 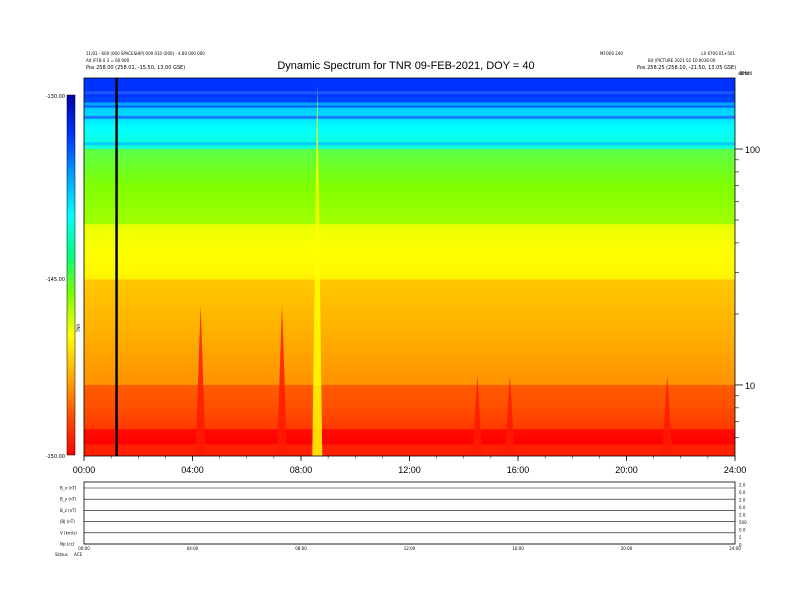 What do you see at coordinates (68, 532) in the screenshot?
I see `parameter-row-label: V (km/s)` at bounding box center [68, 532].